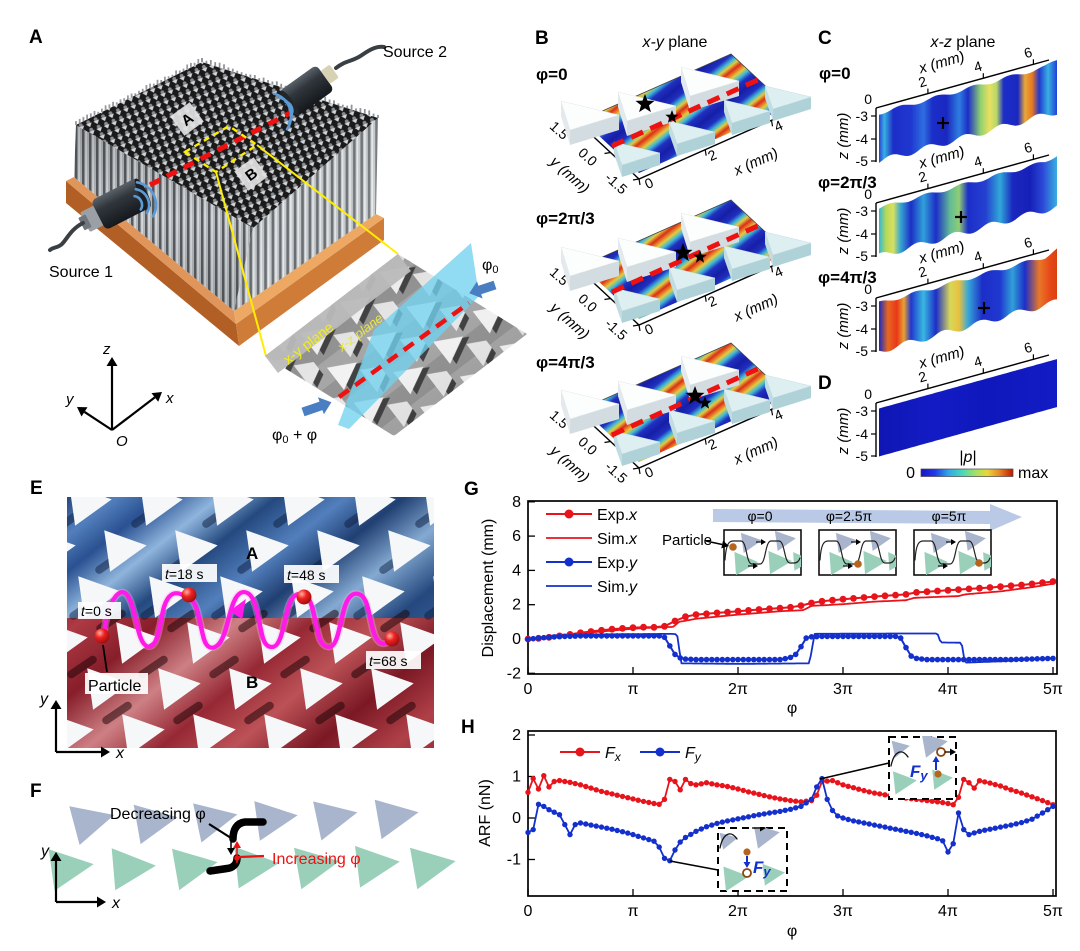 The width and height of the screenshot is (1080, 951). What do you see at coordinates (516, 502) in the screenshot?
I see `svg-text: 8` at bounding box center [516, 502].